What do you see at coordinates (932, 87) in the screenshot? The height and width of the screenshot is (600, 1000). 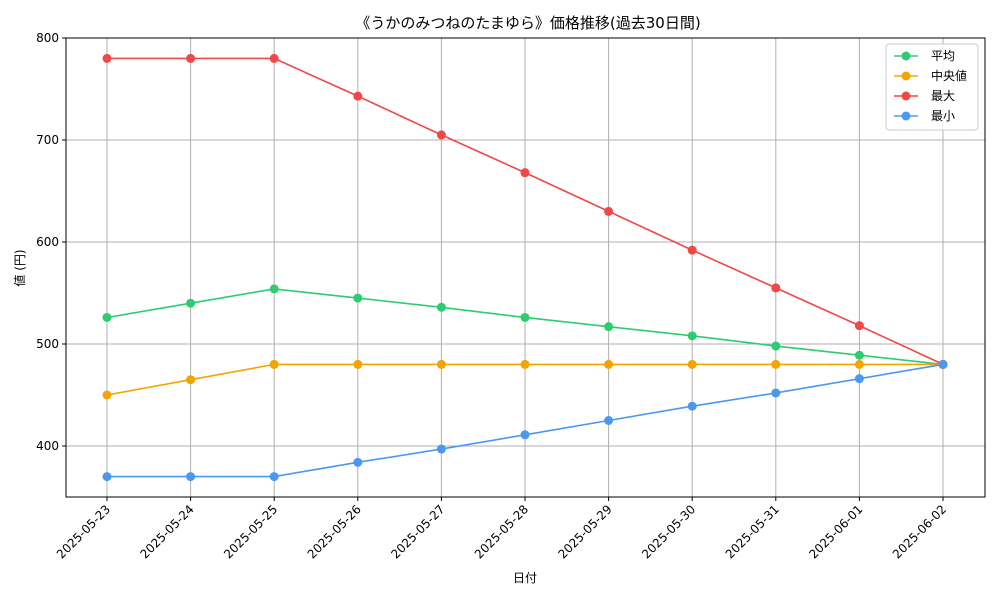 I see `legend-box` at bounding box center [932, 87].